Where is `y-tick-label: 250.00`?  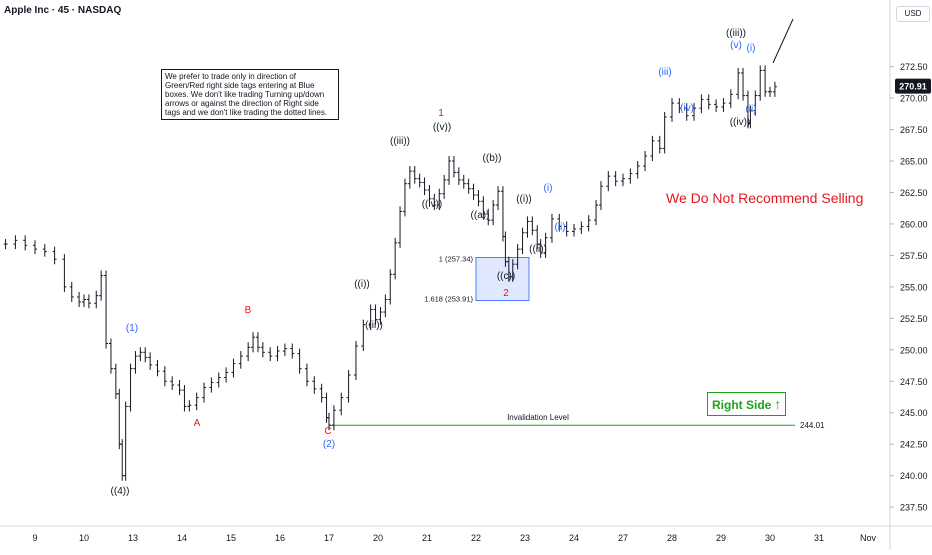 y-tick-label: 250.00 is located at coordinates (914, 350).